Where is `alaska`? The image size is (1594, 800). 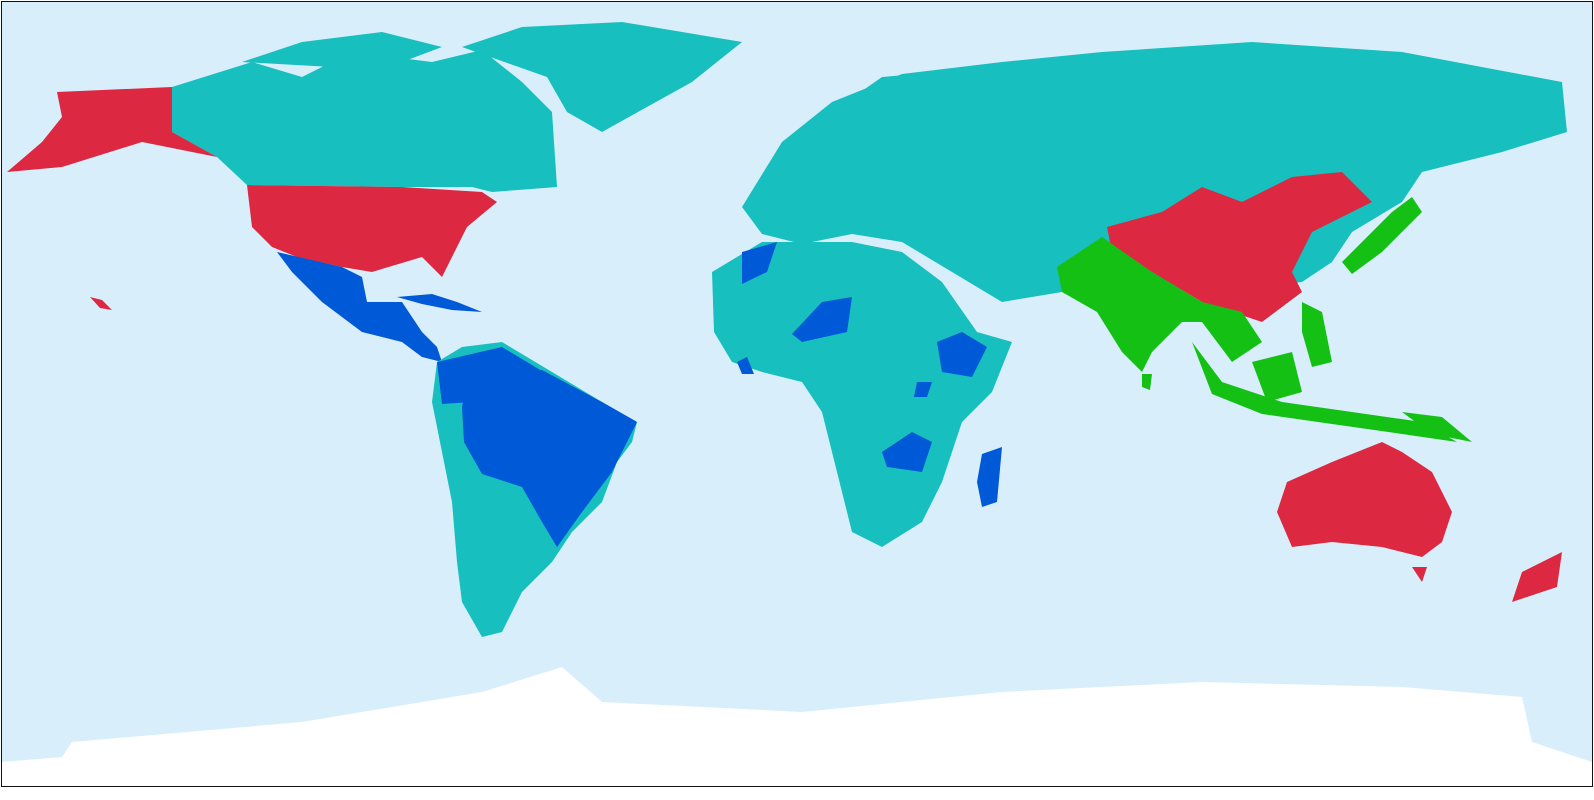 alaska is located at coordinates (112, 129).